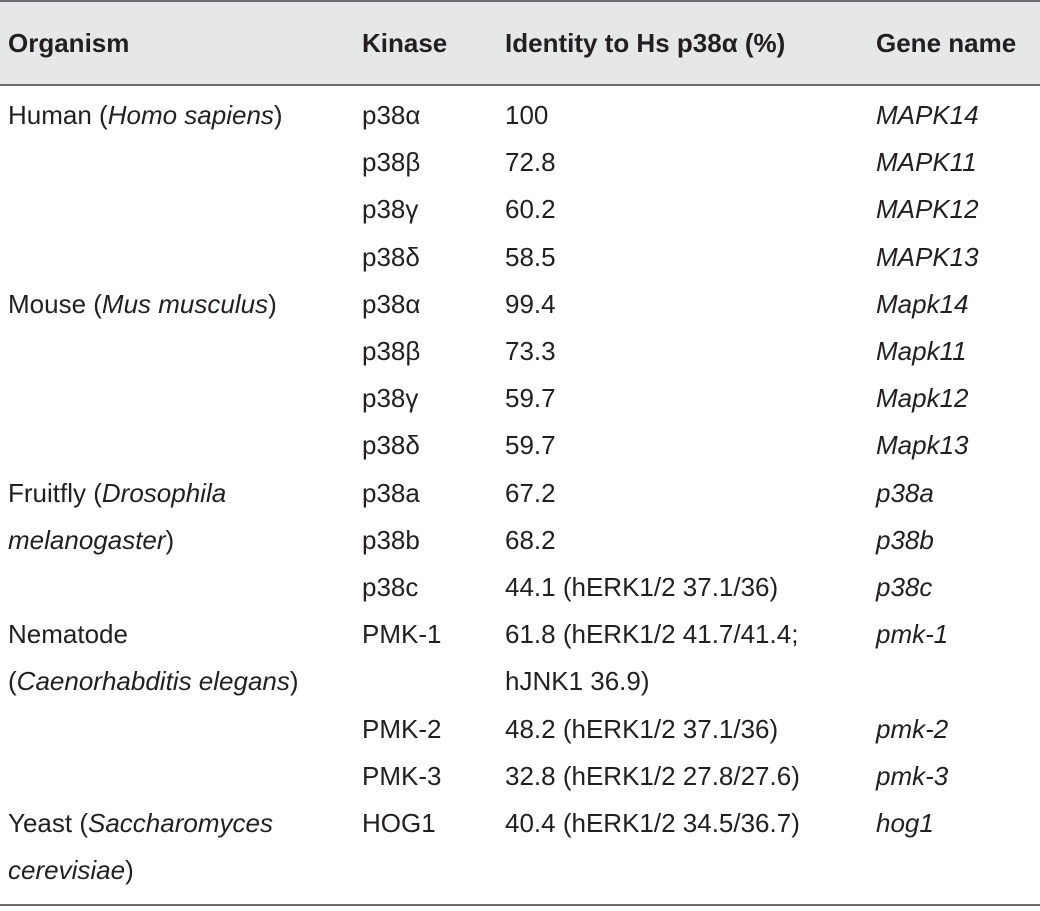 Image resolution: width=1040 pixels, height=911 pixels. Describe the element at coordinates (69, 43) in the screenshot. I see `header-organism: Organism` at that location.